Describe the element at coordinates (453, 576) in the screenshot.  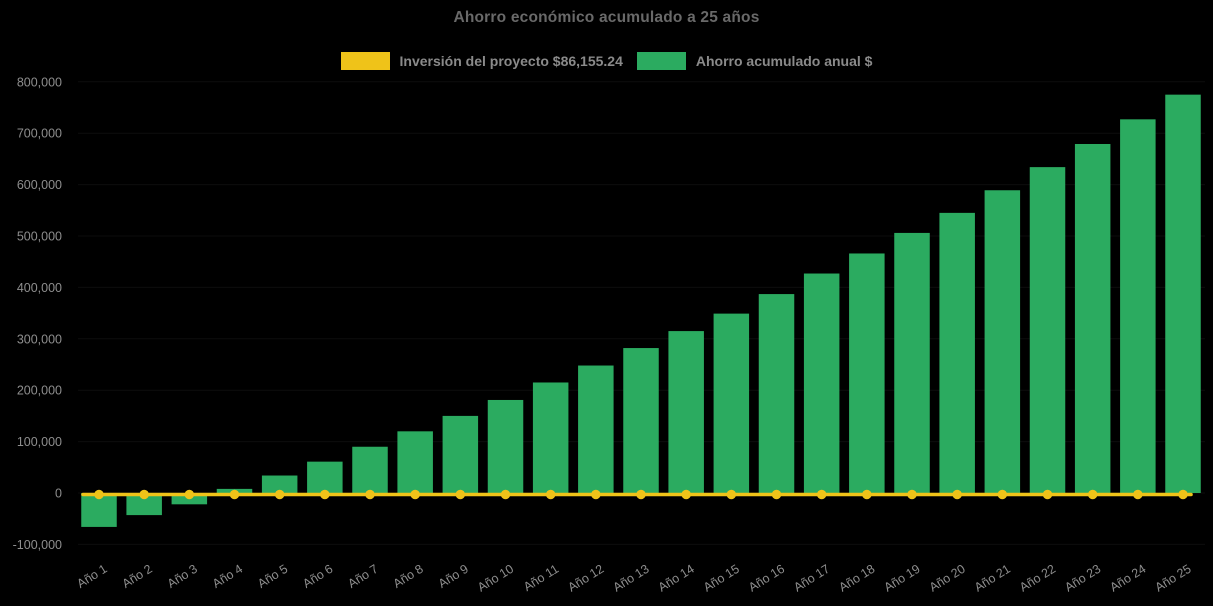
I see `x-tick-label: Año 9` at that location.